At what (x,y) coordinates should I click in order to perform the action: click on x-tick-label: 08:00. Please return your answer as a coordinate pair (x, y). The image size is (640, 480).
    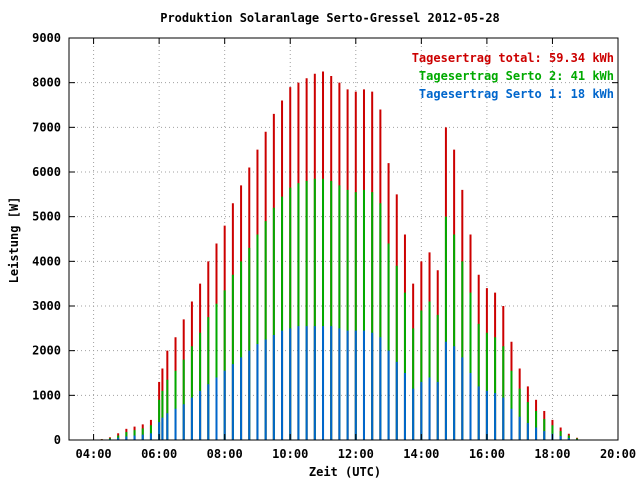
    Looking at the image, I should click on (225, 454).